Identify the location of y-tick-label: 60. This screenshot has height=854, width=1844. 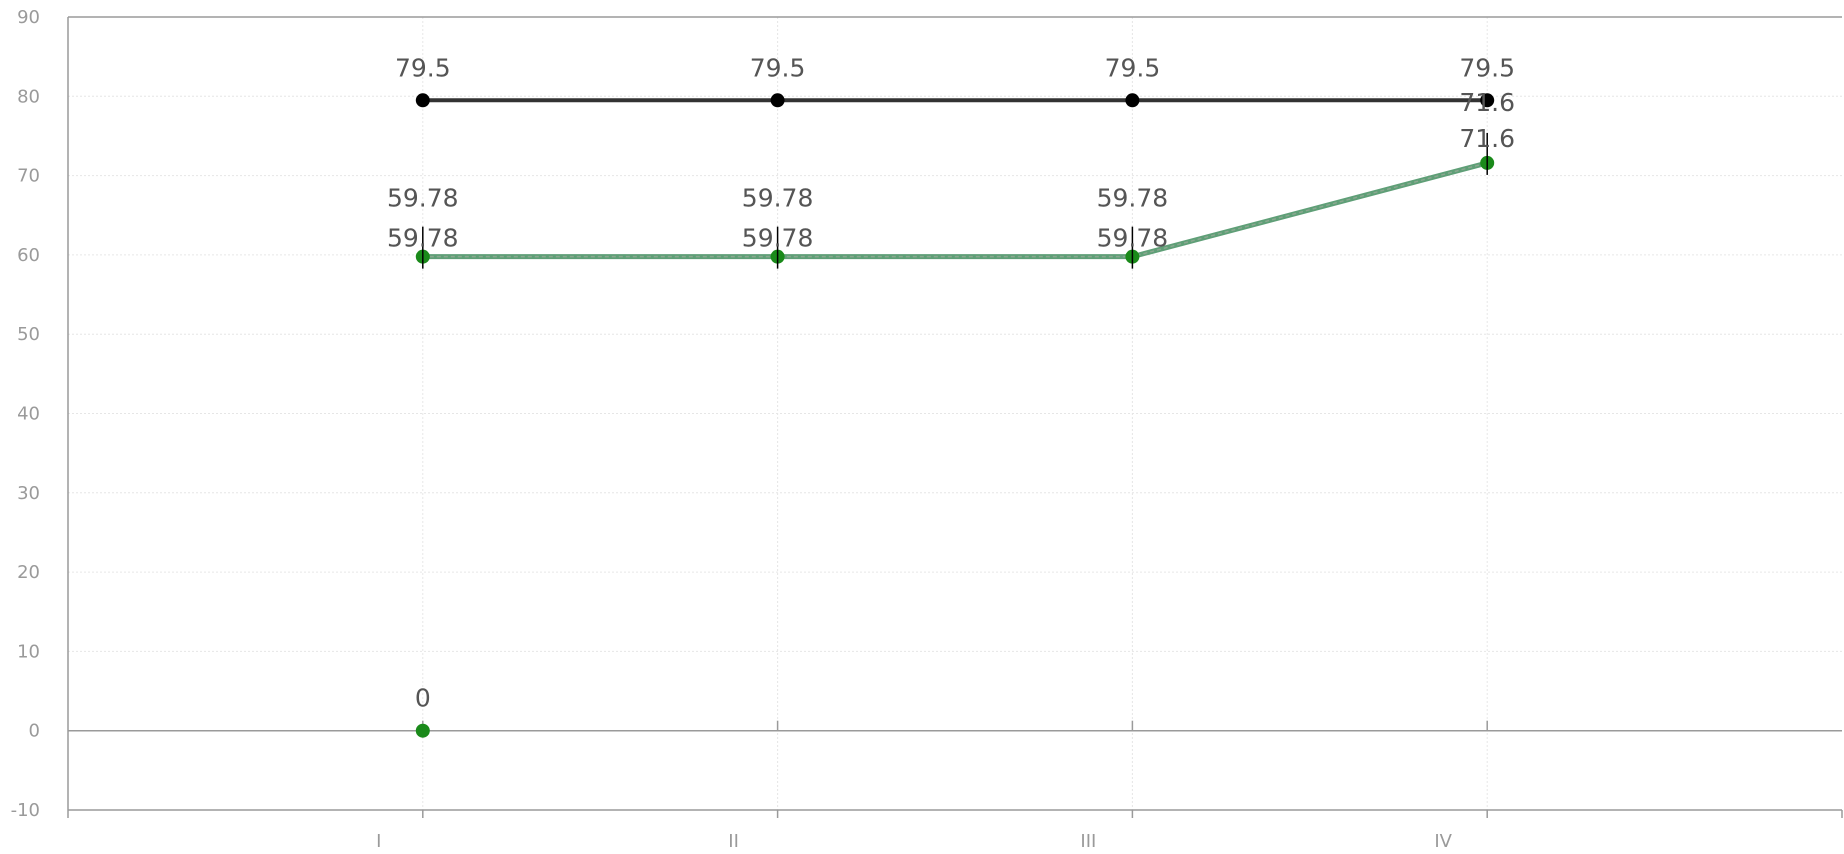
(28, 255).